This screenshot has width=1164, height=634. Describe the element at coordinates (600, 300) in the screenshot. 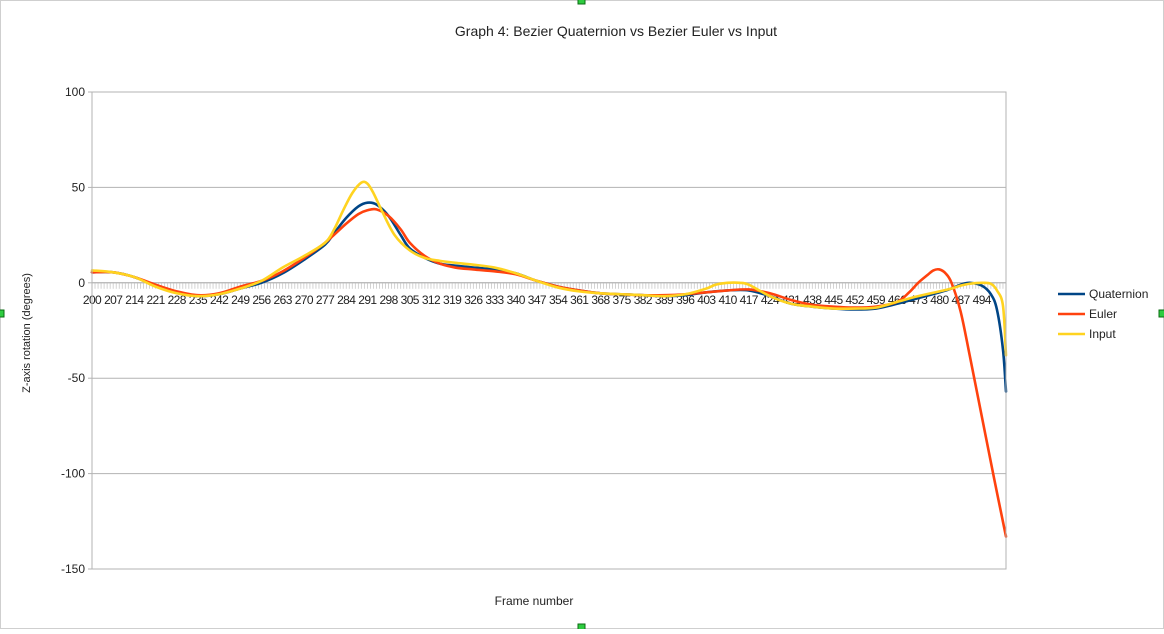

I see `x-tick-label: 368` at that location.